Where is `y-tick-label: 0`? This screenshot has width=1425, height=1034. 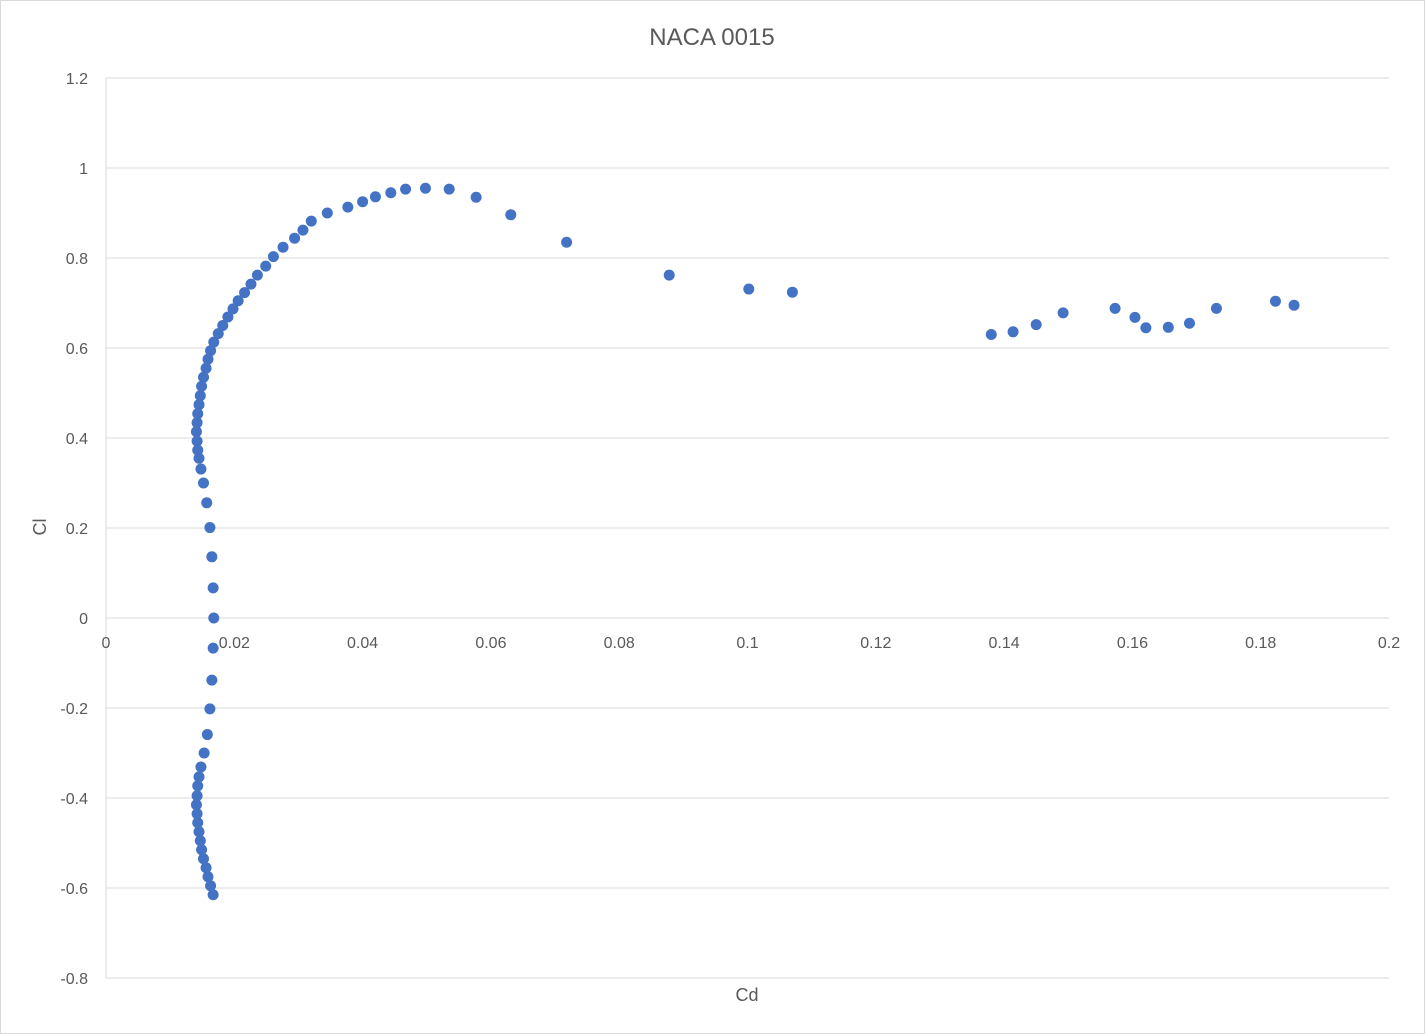 y-tick-label: 0 is located at coordinates (83, 619).